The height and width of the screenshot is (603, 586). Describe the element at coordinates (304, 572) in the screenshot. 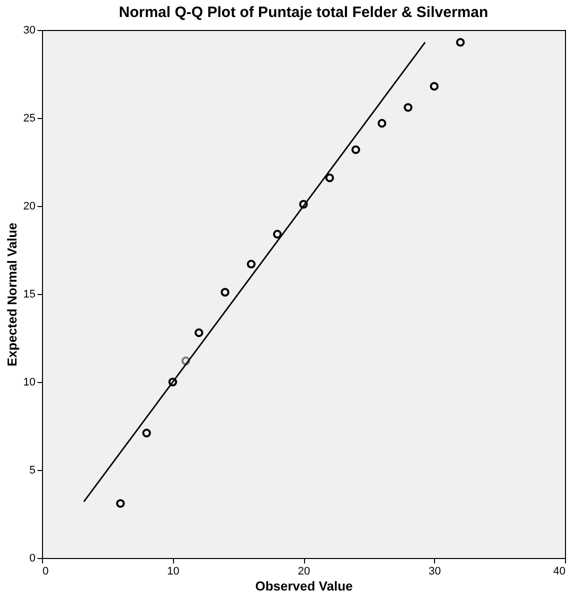

I see `x-tick-label: 20` at that location.